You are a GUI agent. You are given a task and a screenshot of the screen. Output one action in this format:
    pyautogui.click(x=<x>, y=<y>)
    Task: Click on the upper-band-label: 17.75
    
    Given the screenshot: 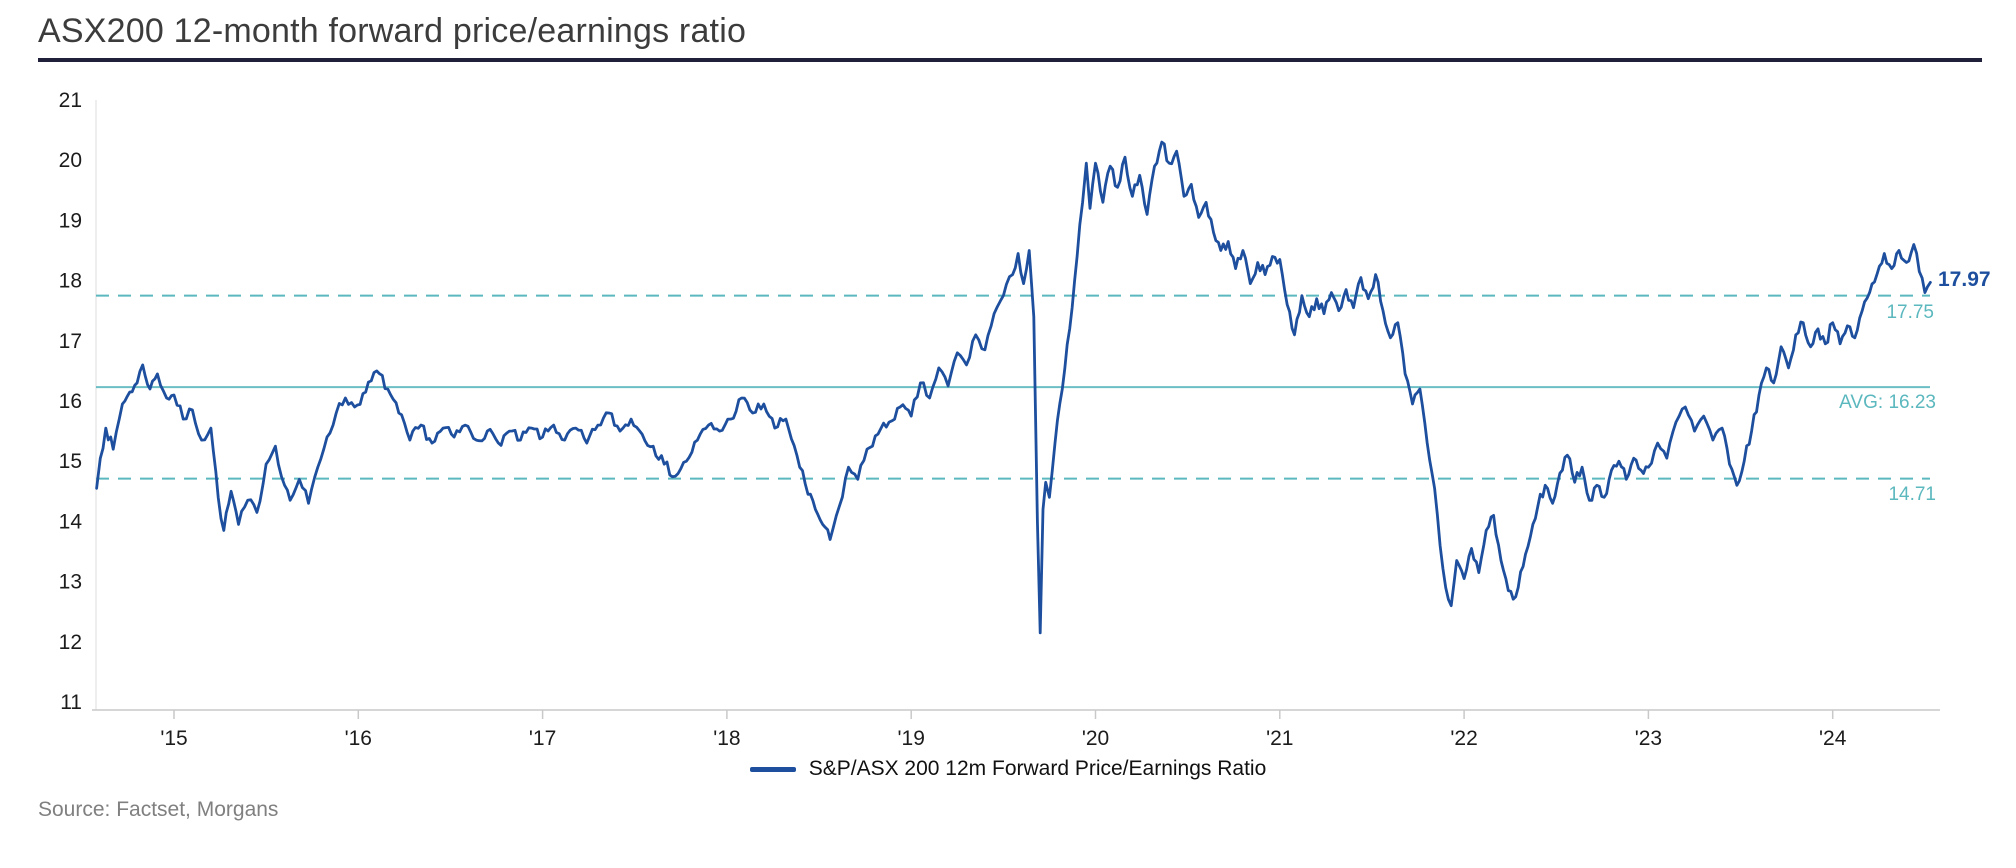 What is the action you would take?
    pyautogui.click(x=1910, y=312)
    